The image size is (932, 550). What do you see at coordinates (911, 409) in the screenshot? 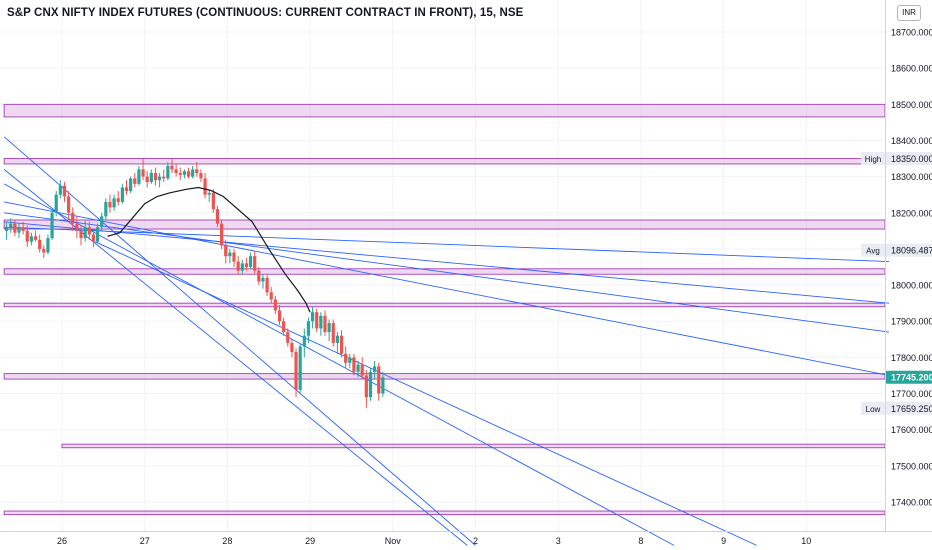
I see `price-tag-value: 17659.250` at bounding box center [911, 409].